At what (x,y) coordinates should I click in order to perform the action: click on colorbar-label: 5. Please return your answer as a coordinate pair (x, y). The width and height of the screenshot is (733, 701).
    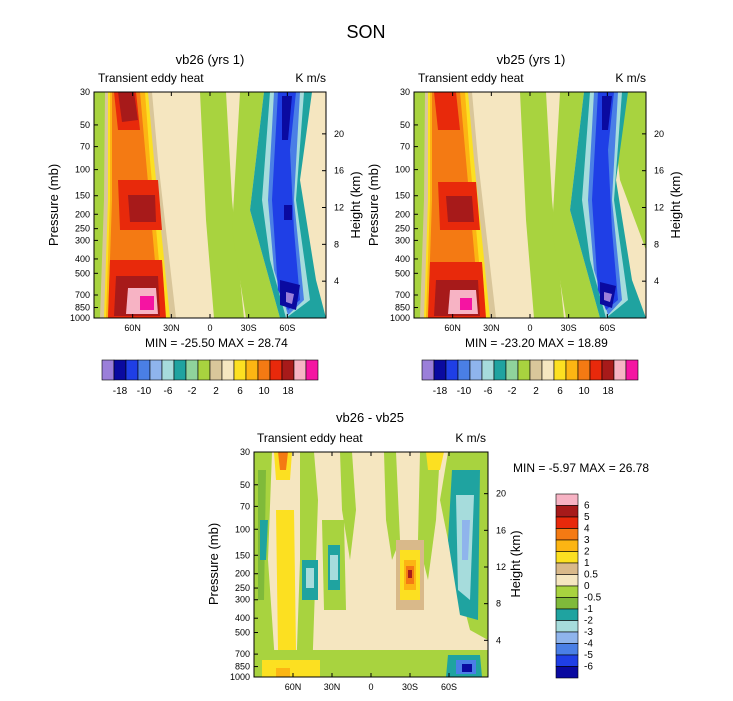
    Looking at the image, I should click on (587, 517).